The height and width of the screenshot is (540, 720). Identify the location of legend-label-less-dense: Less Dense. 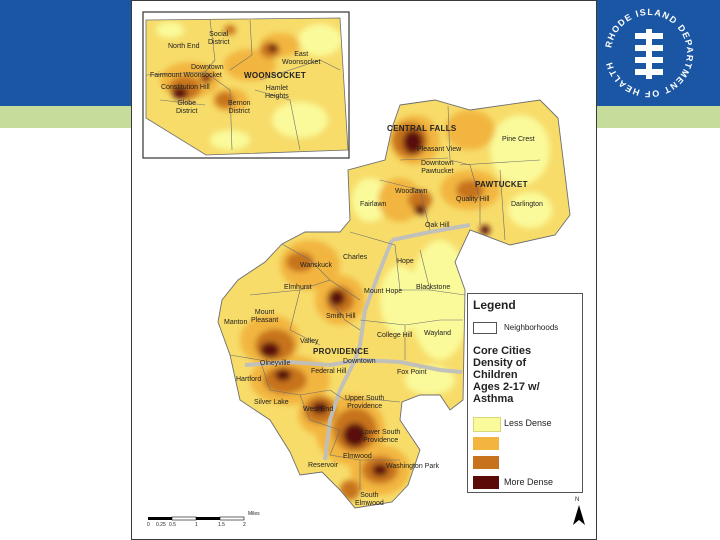
(528, 423).